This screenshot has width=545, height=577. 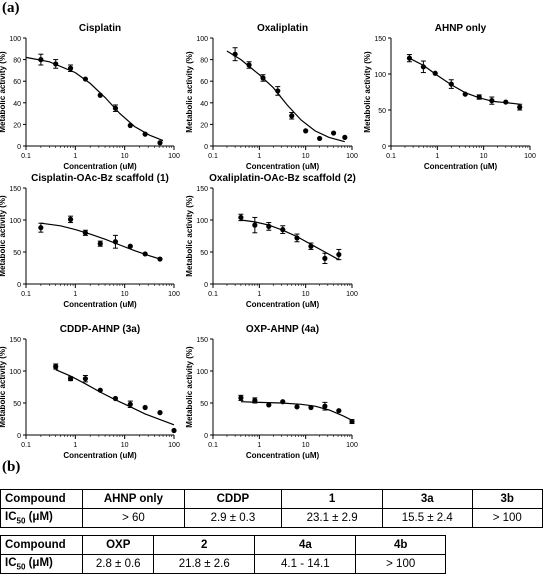 What do you see at coordinates (42, 564) in the screenshot?
I see `row-label-ic50: IC50 (μM)` at bounding box center [42, 564].